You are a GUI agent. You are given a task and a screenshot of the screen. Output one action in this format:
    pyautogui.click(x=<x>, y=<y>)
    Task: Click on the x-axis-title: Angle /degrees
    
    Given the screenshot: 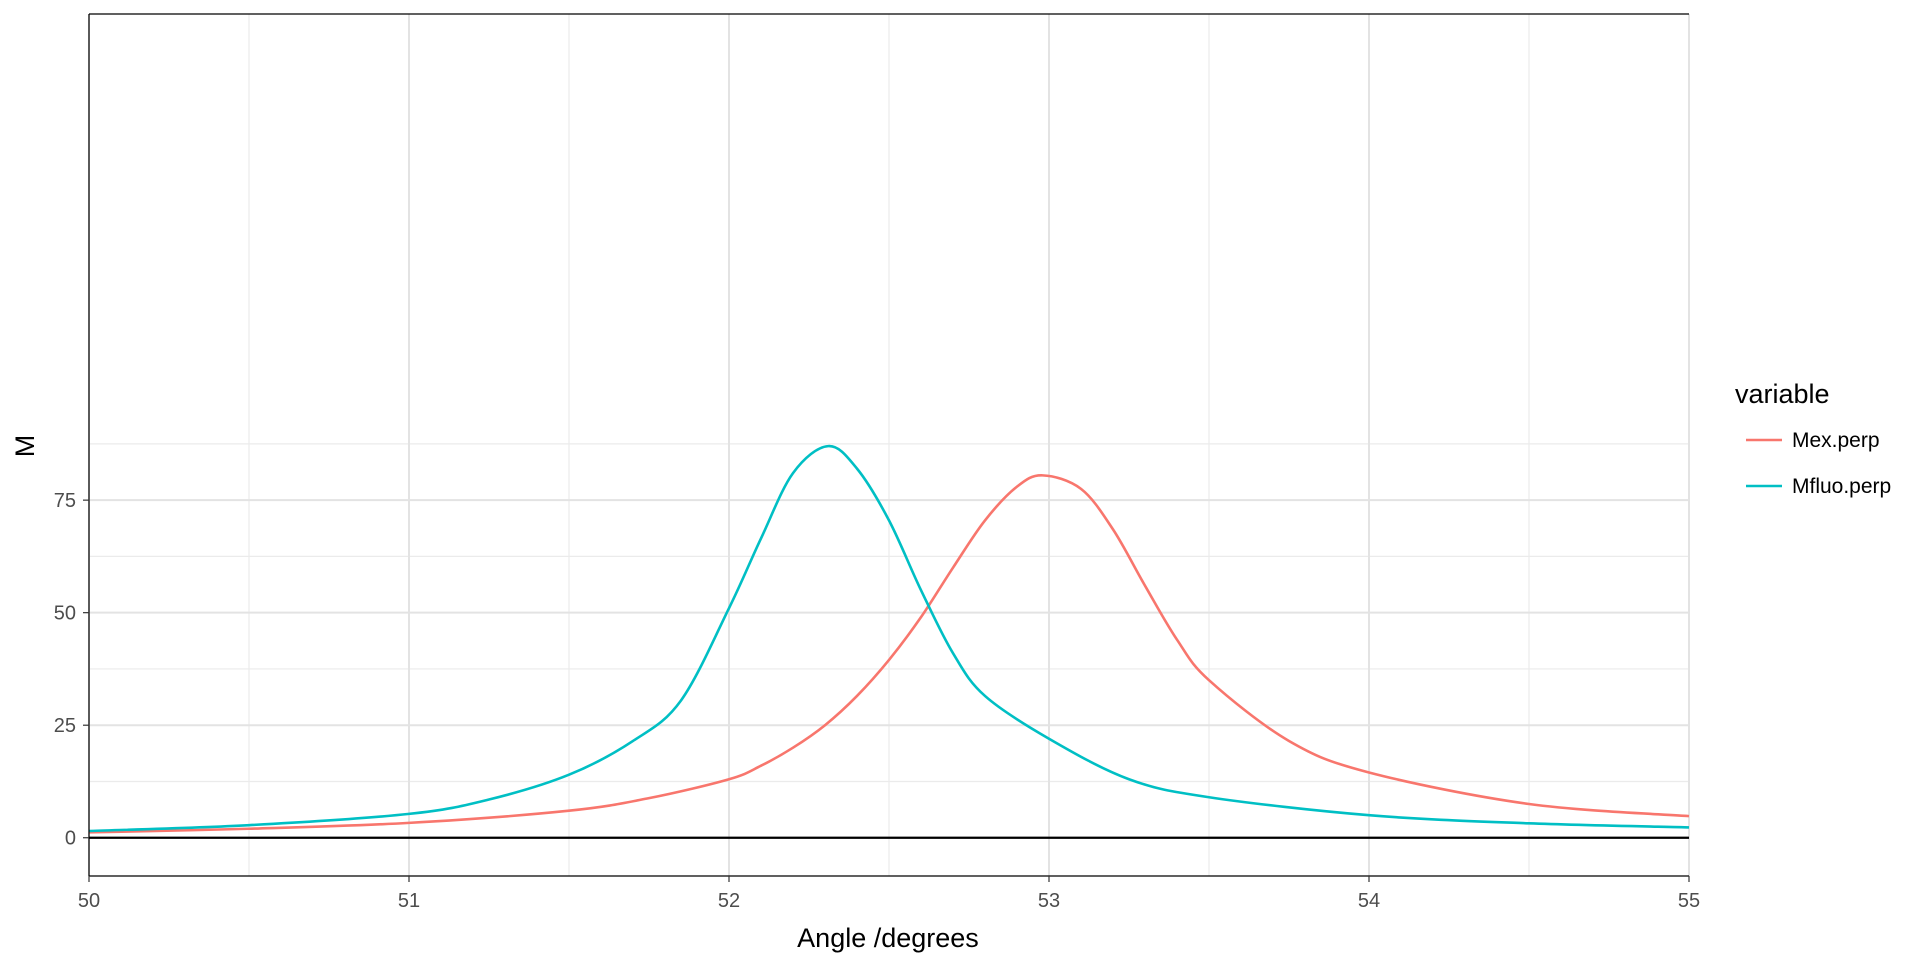 What is the action you would take?
    pyautogui.click(x=888, y=938)
    